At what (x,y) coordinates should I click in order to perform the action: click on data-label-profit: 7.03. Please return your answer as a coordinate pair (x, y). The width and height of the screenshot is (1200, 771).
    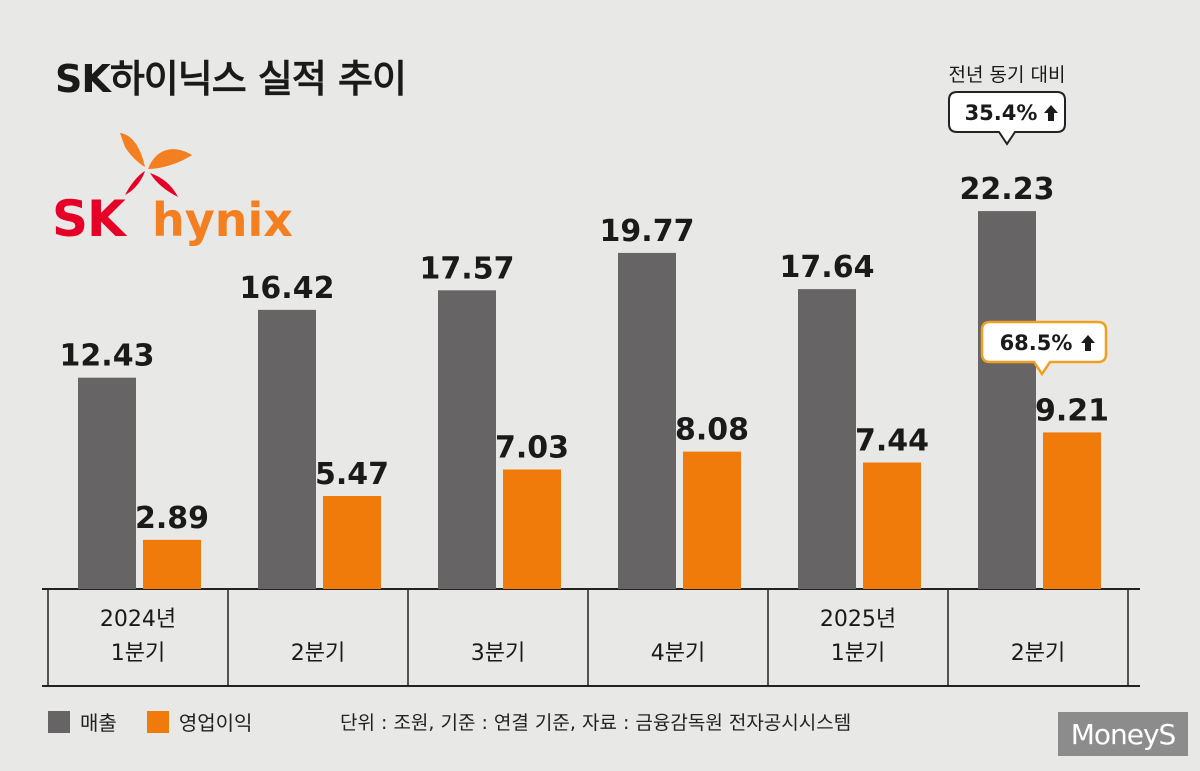
    Looking at the image, I should click on (532, 447).